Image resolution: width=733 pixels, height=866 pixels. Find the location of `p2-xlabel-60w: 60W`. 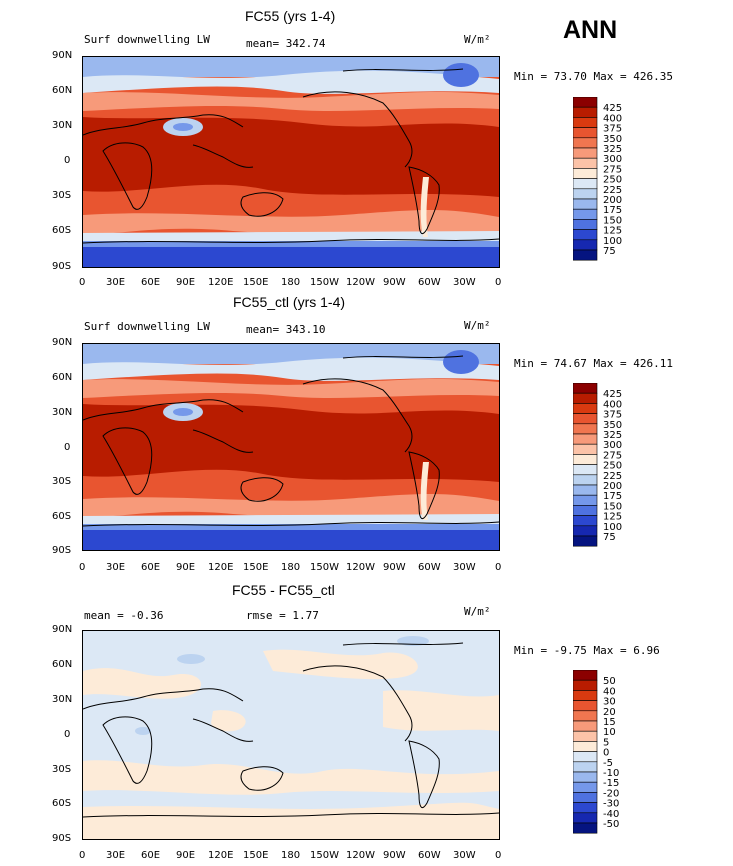

p2-xlabel-60w: 60W is located at coordinates (429, 567).